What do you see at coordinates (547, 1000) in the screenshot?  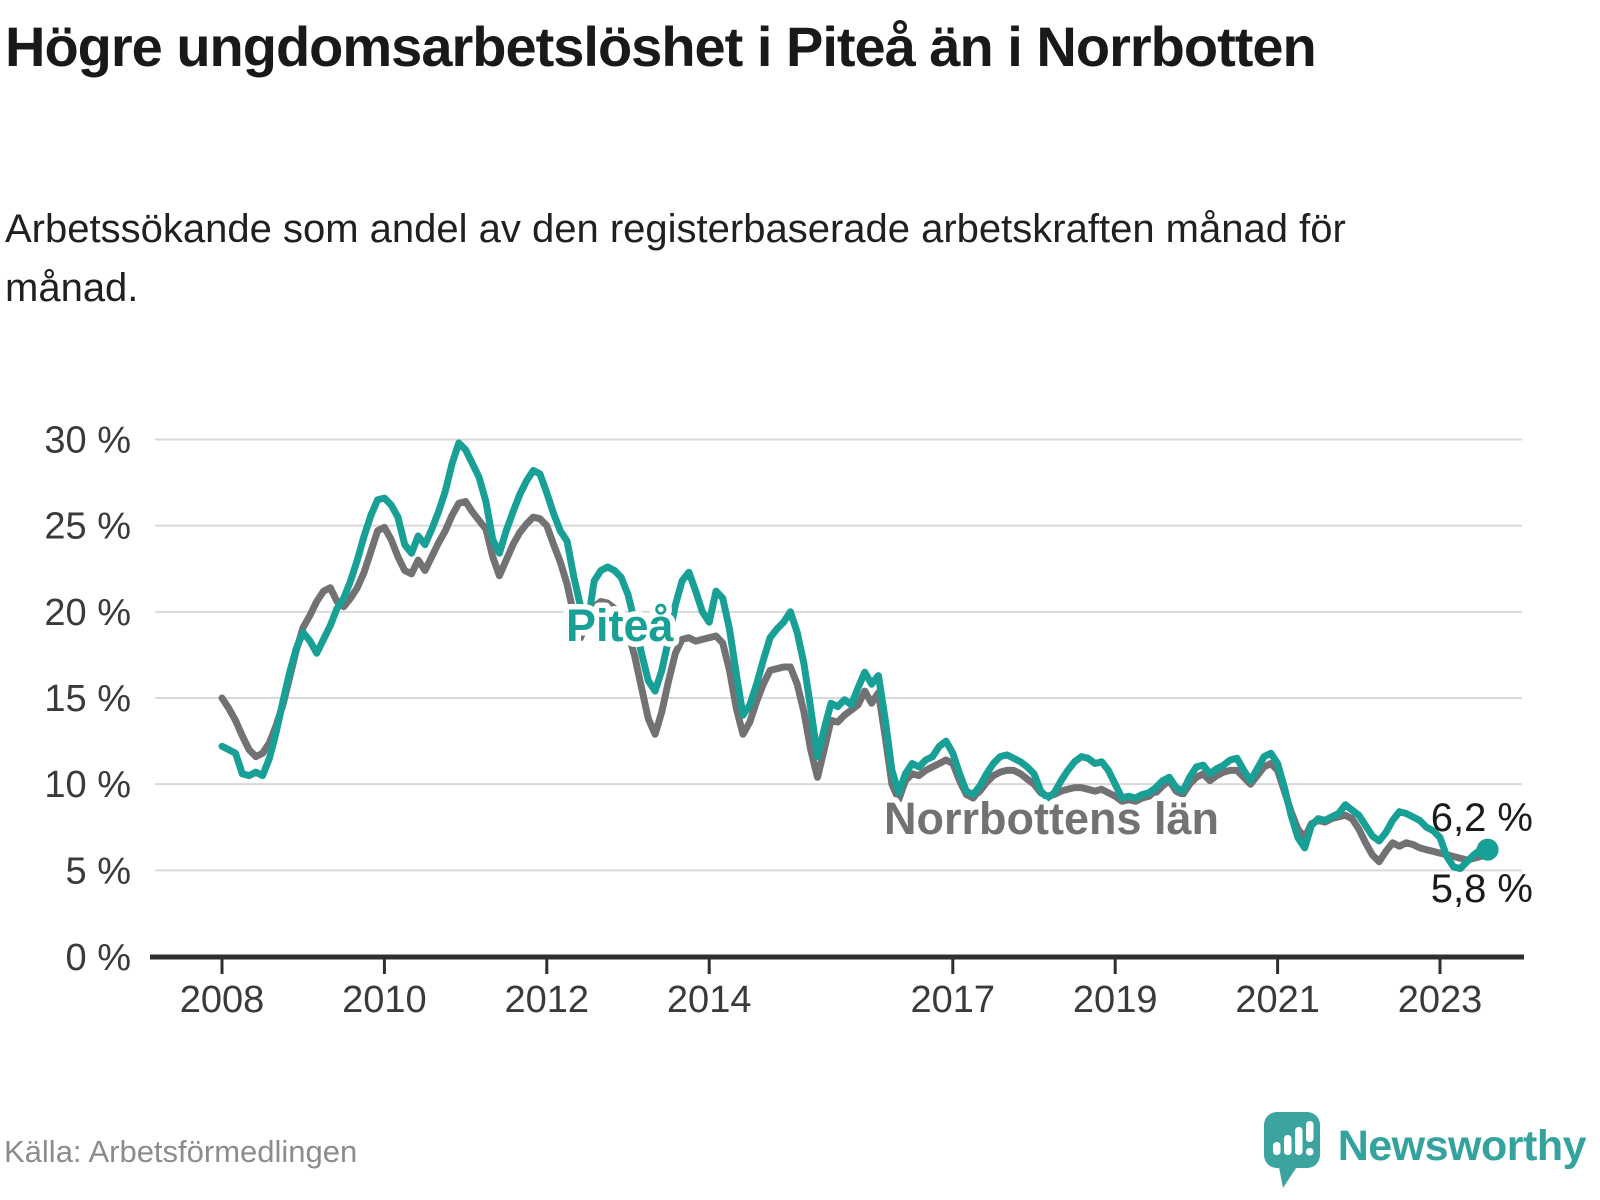 I see `x-tick-label-2012: 2012` at bounding box center [547, 1000].